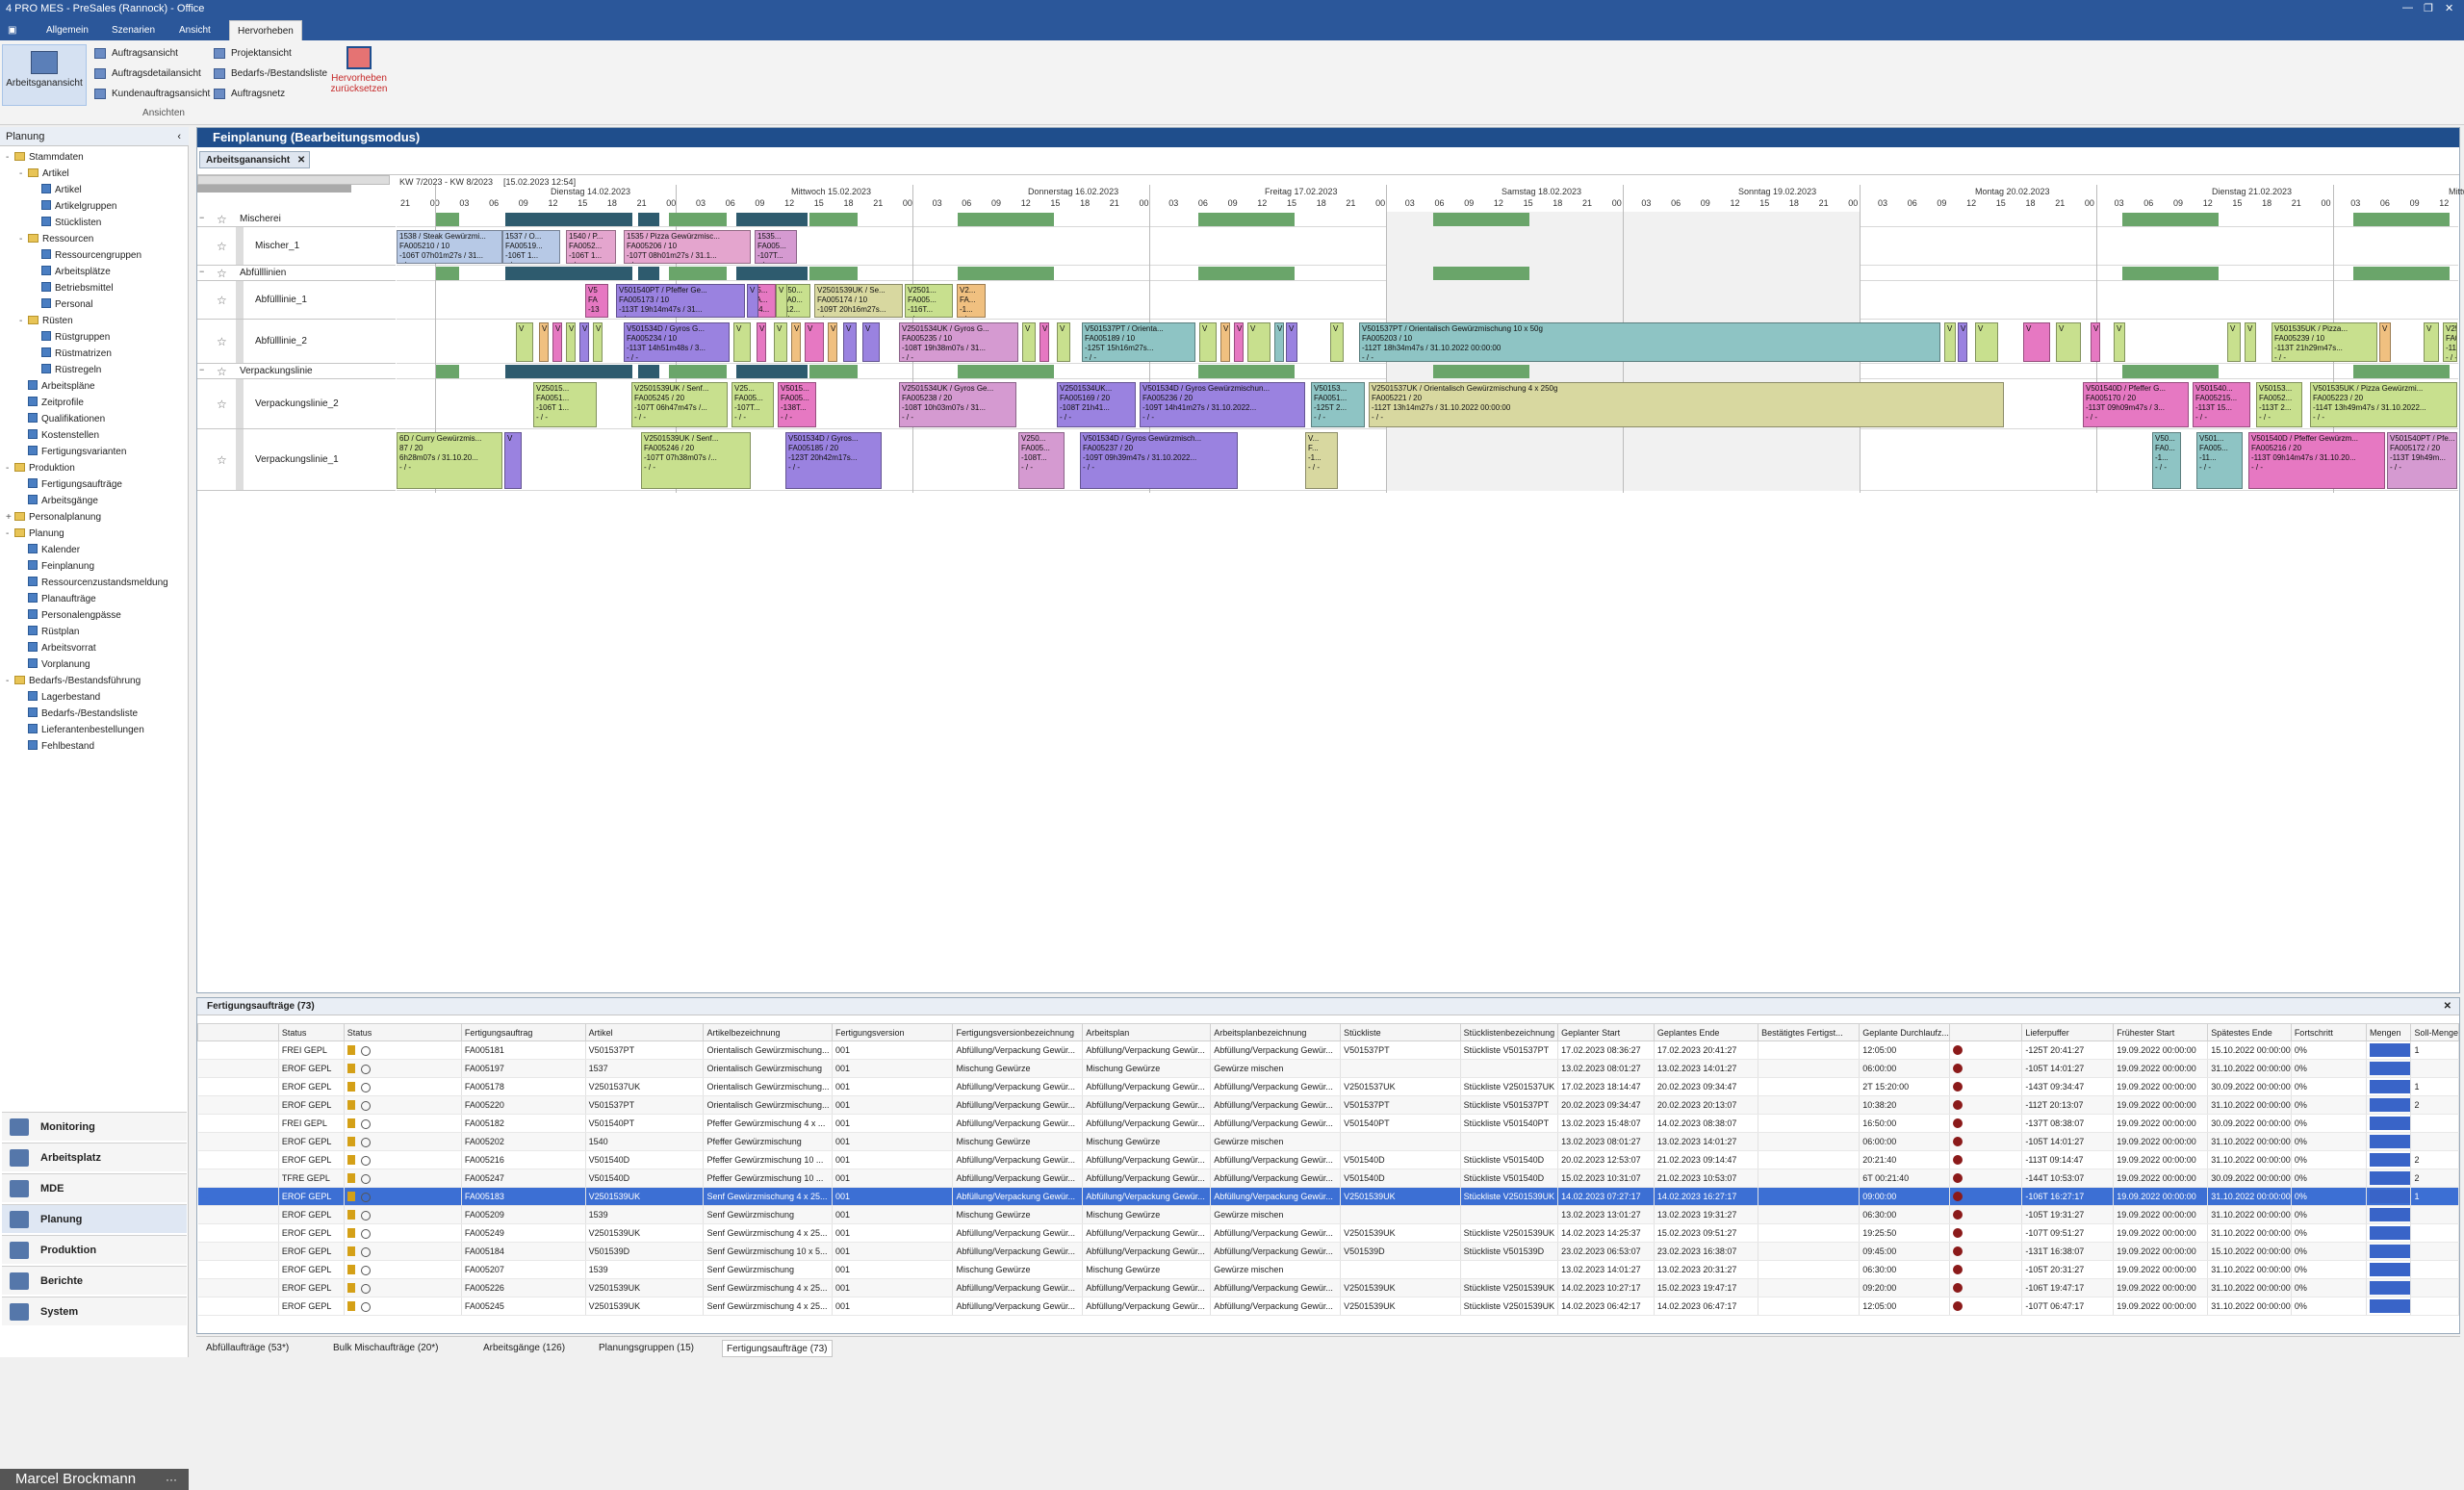 The height and width of the screenshot is (1490, 2464). What do you see at coordinates (238, 1196) in the screenshot?
I see `row-selector: →` at bounding box center [238, 1196].